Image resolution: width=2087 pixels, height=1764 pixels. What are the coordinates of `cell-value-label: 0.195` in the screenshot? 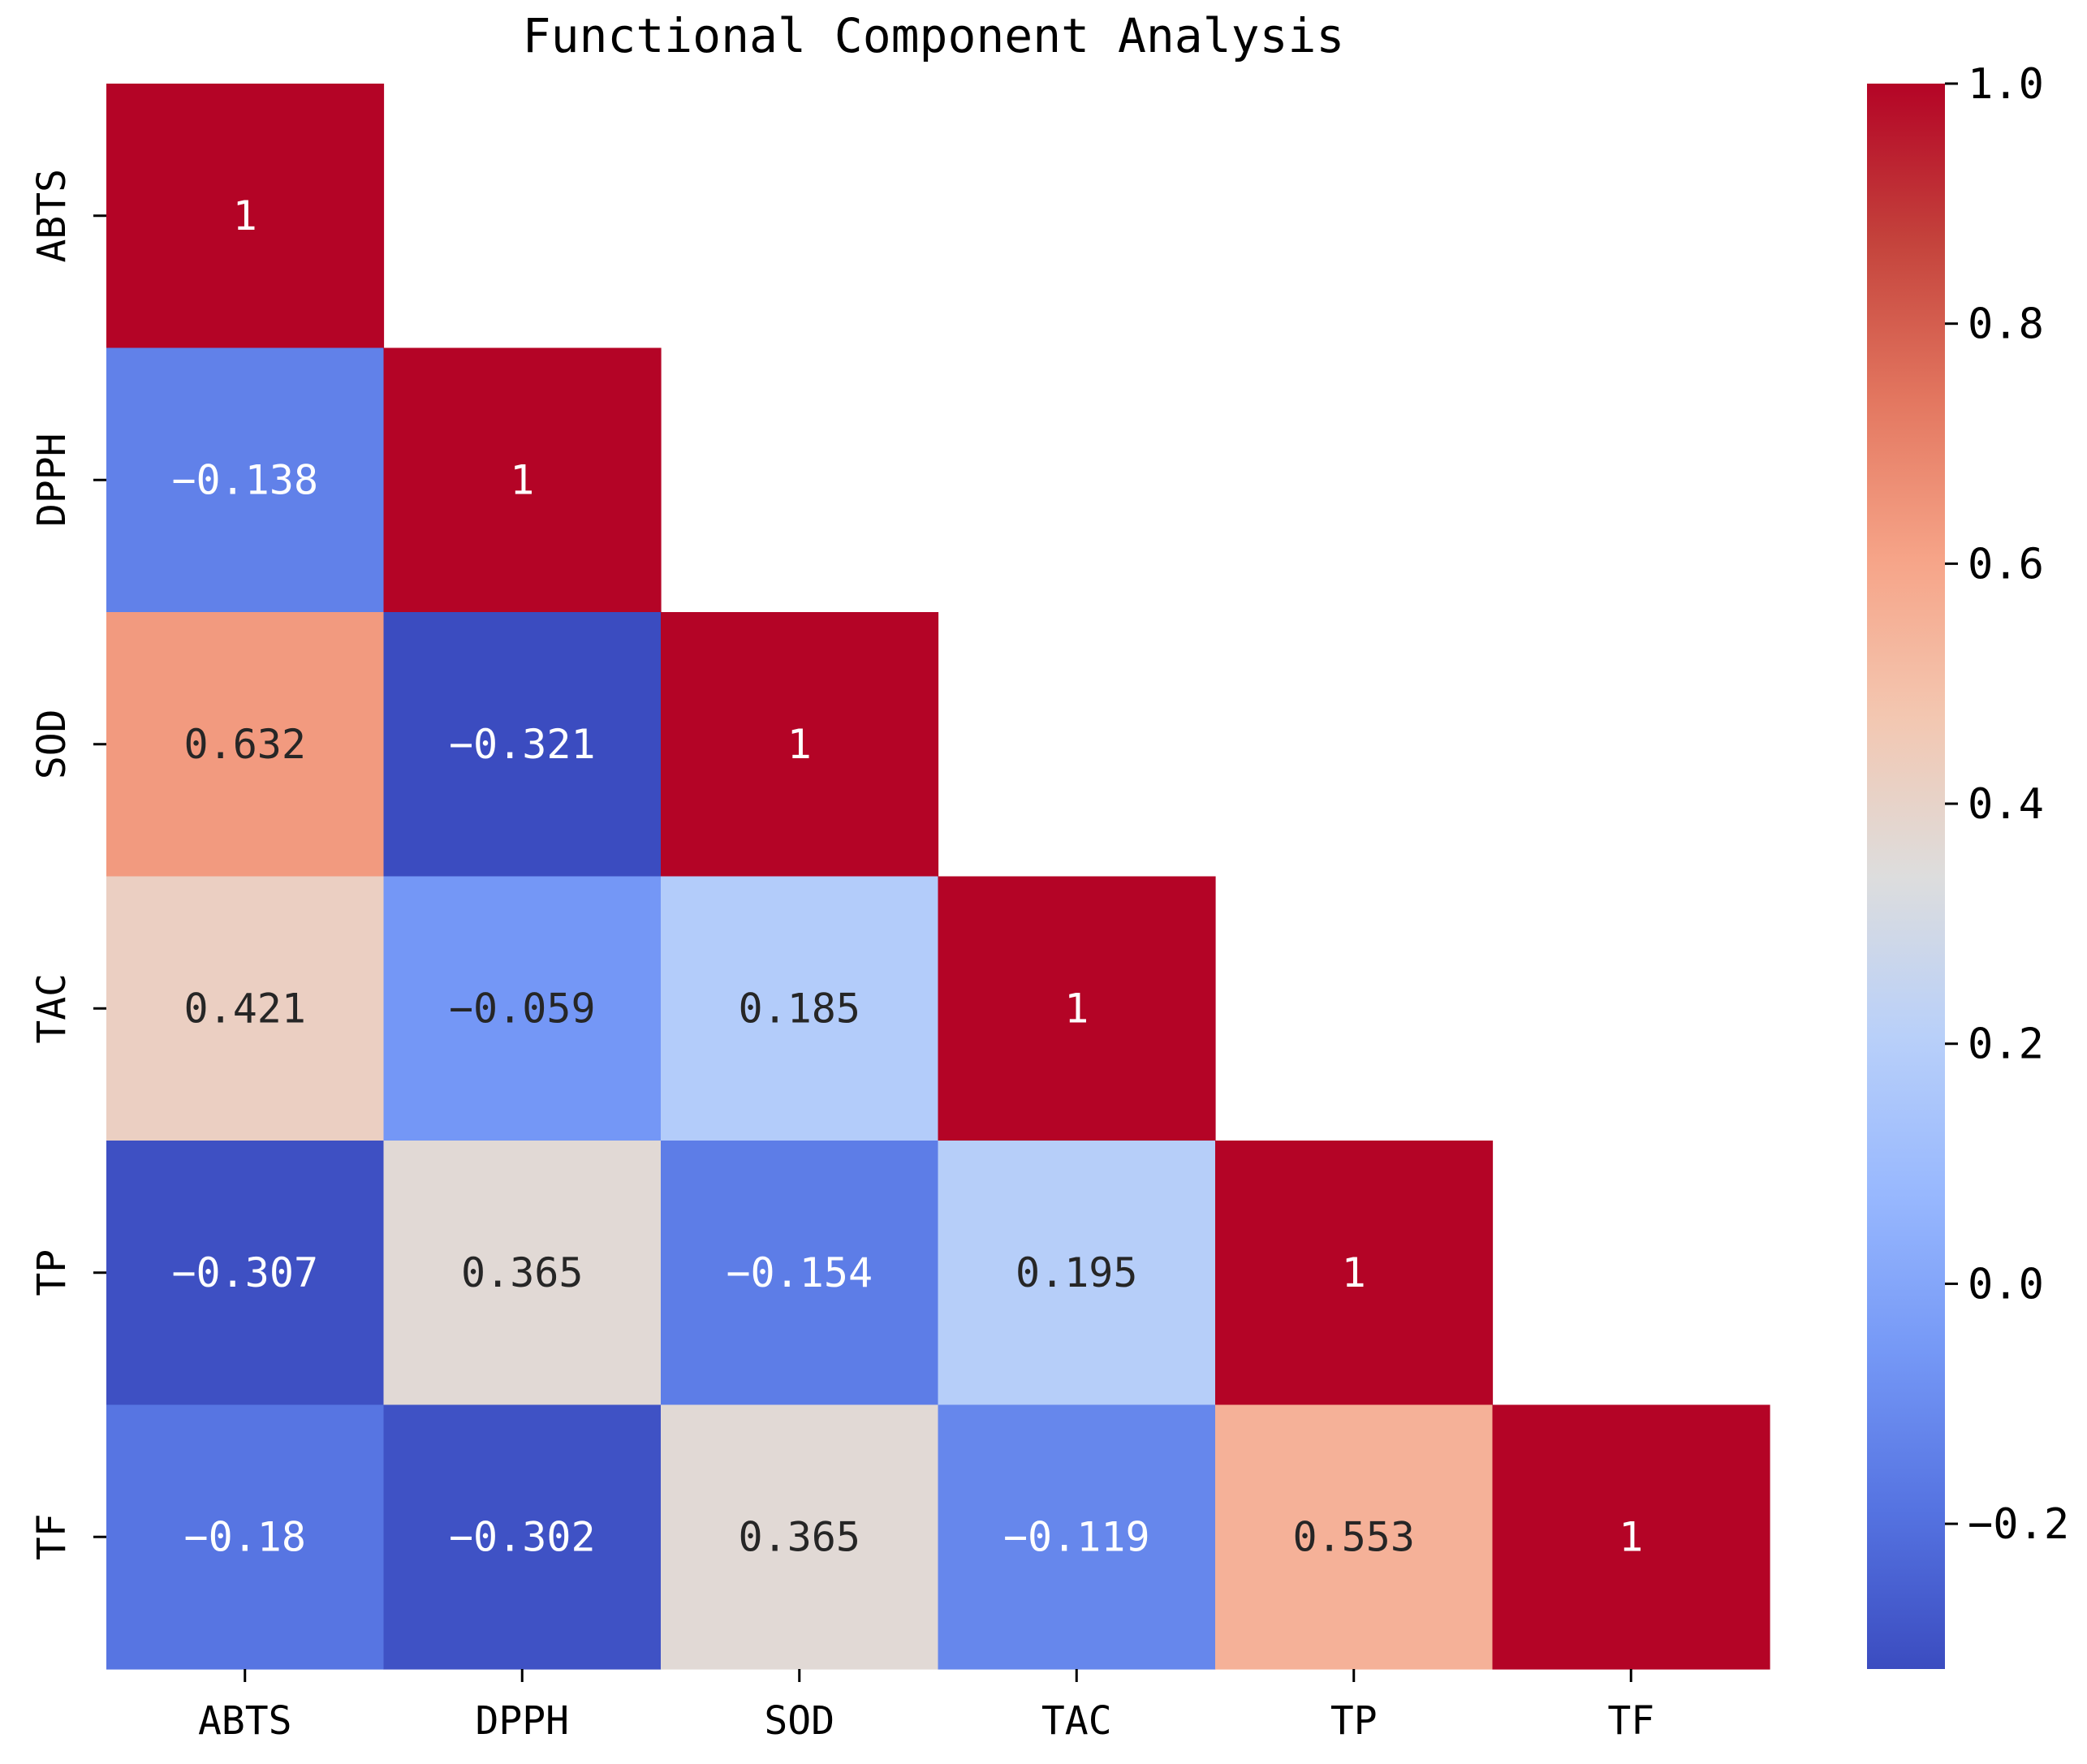 It's located at (1076, 1272).